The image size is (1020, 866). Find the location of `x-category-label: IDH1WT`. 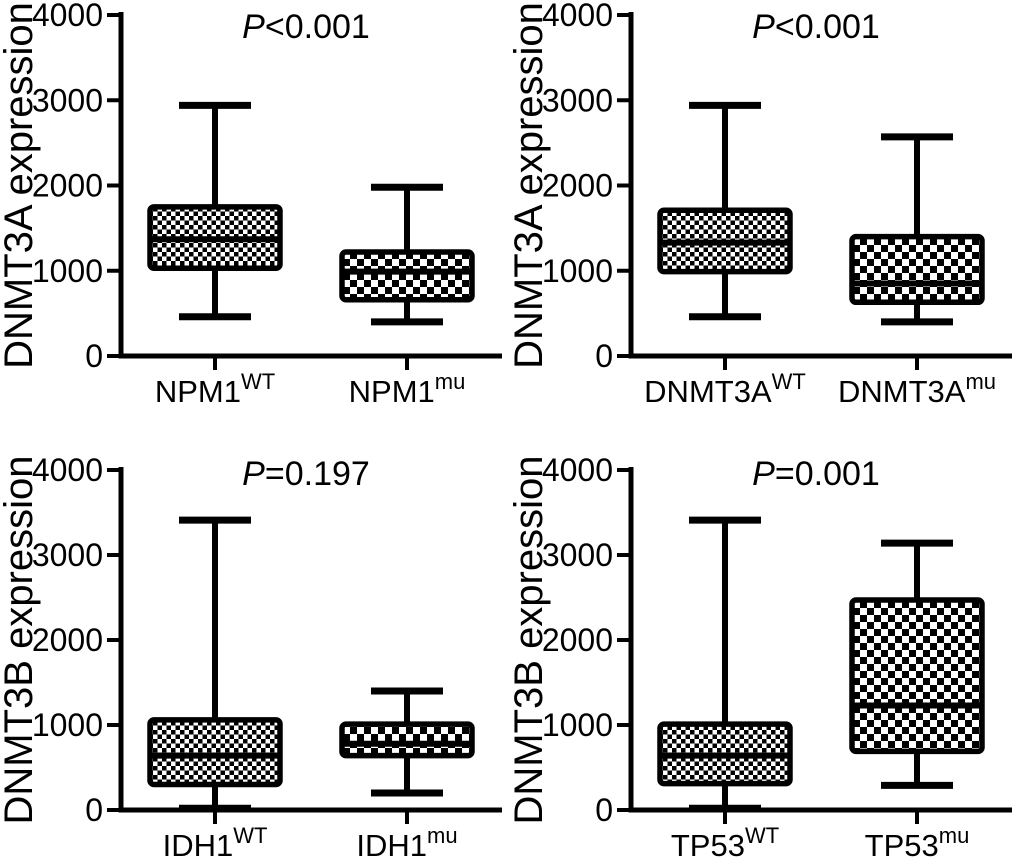

x-category-label: IDH1WT is located at coordinates (215, 843).